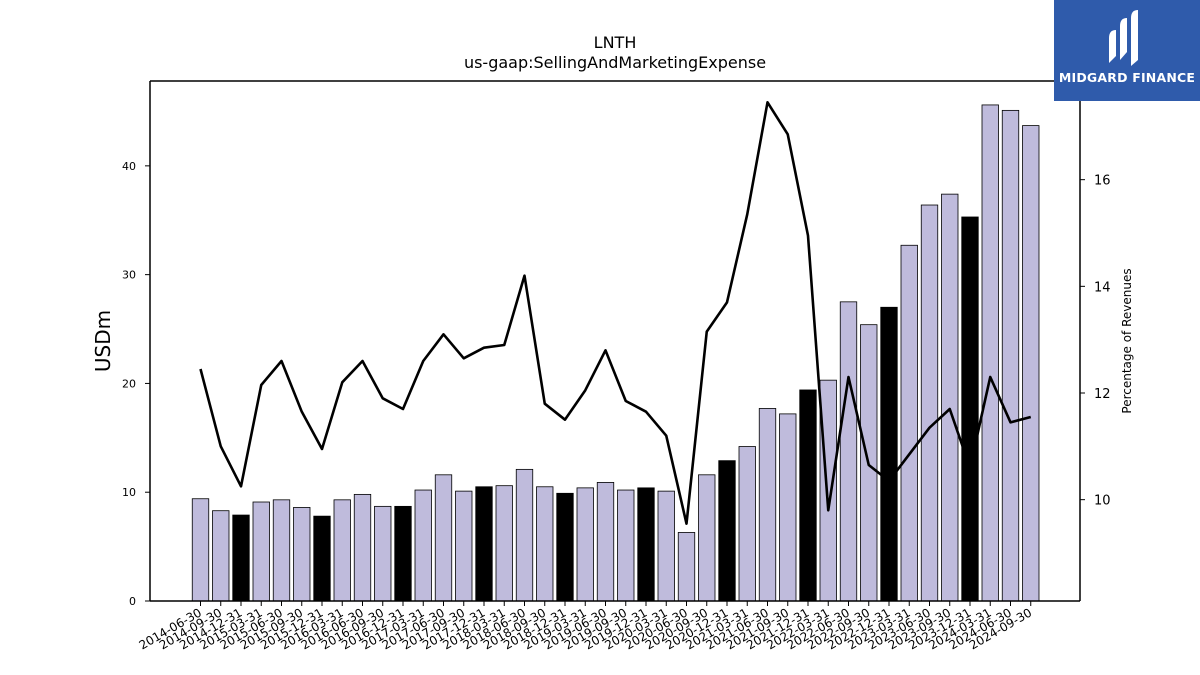  I want to click on chart-title: LNTH, so click(615, 42).